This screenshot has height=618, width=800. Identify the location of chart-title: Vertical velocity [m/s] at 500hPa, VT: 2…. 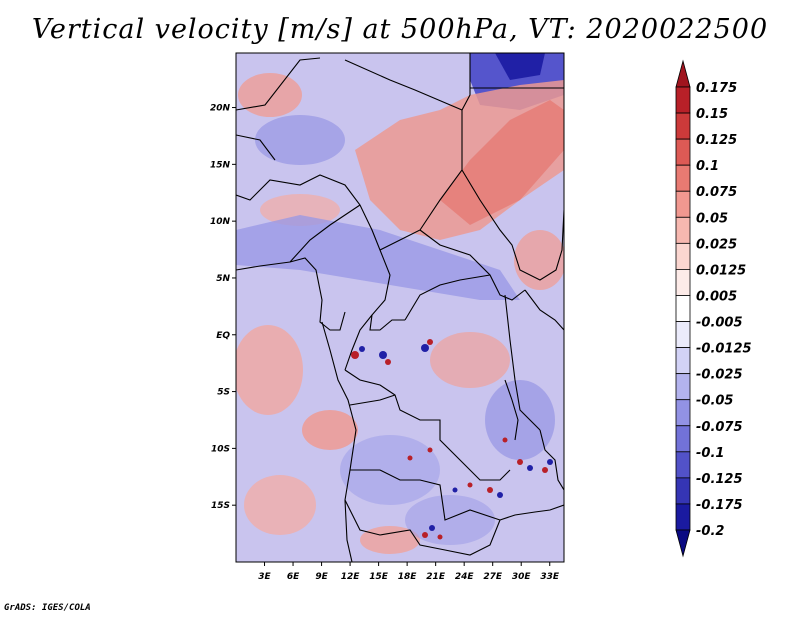
(400, 29).